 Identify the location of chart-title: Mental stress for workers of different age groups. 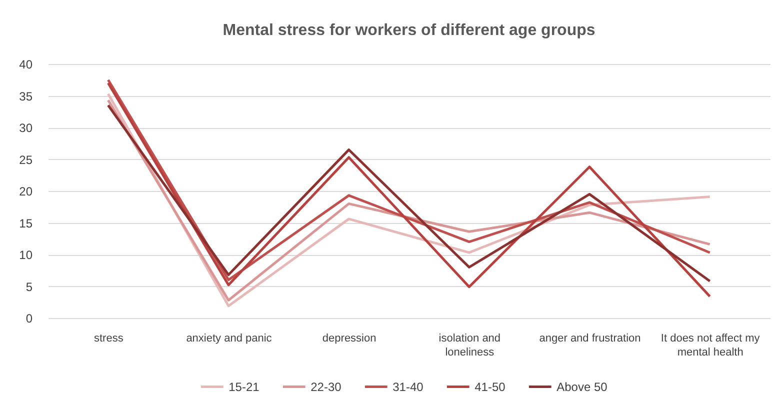
(409, 30).